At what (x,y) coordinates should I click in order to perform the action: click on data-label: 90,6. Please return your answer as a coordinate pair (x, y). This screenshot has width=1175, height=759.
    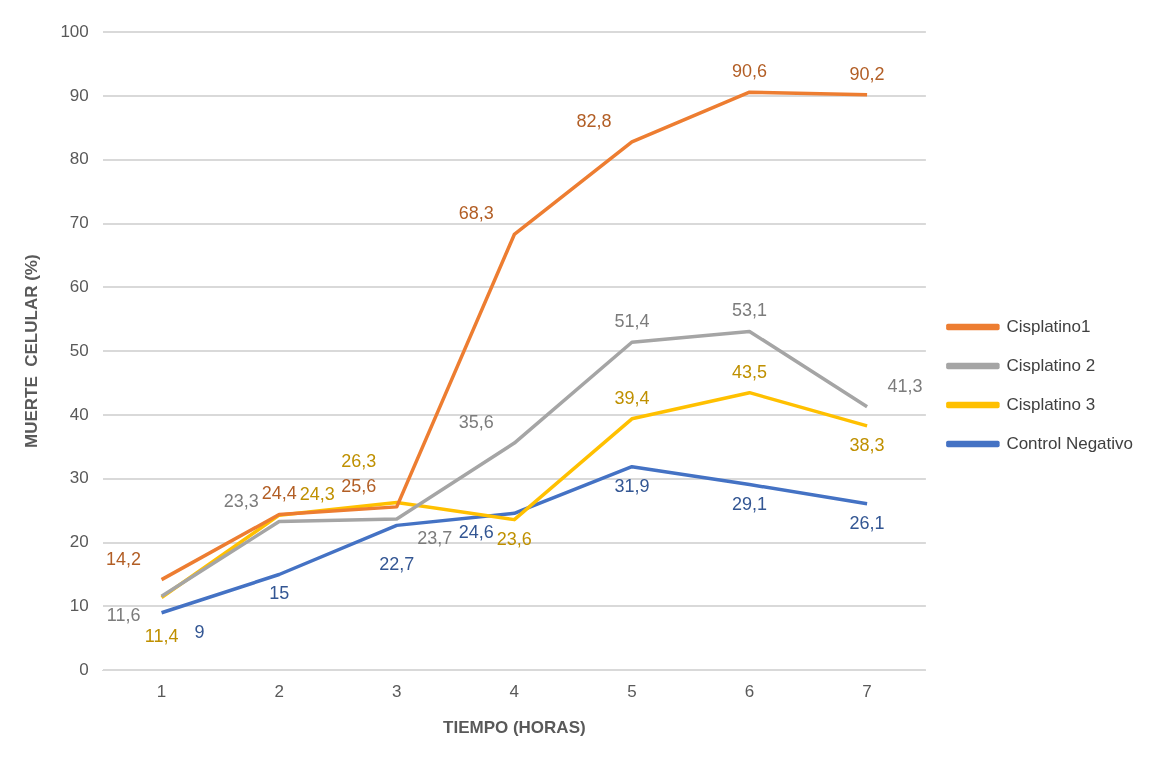
    Looking at the image, I should click on (749, 71).